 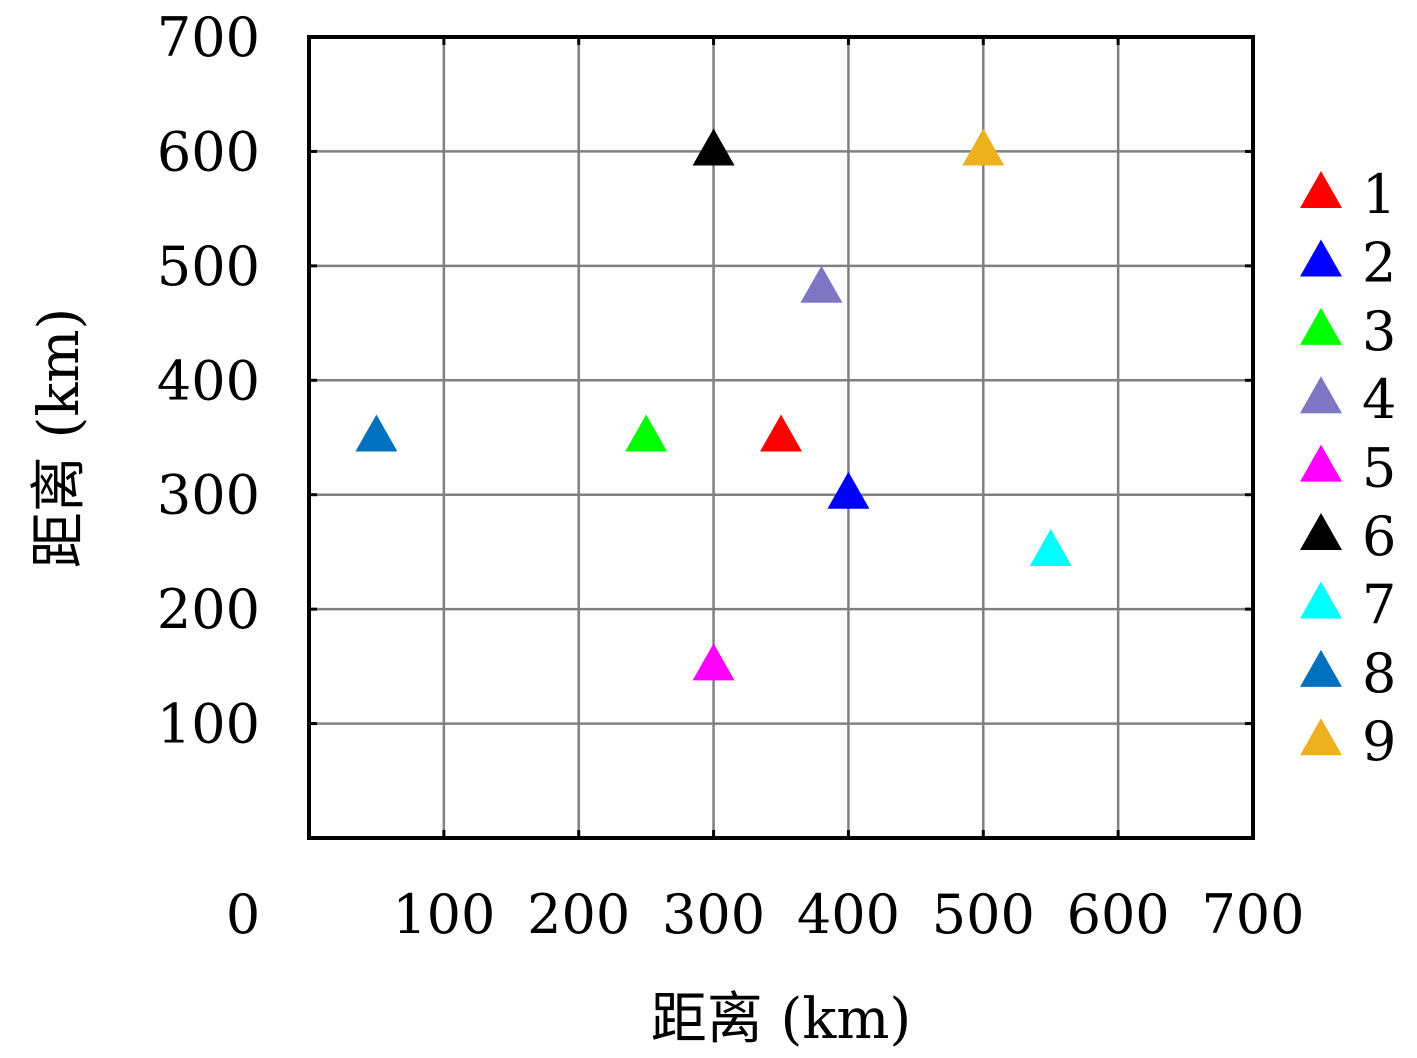 I want to click on x-tick-label: 700, so click(x=1252, y=914).